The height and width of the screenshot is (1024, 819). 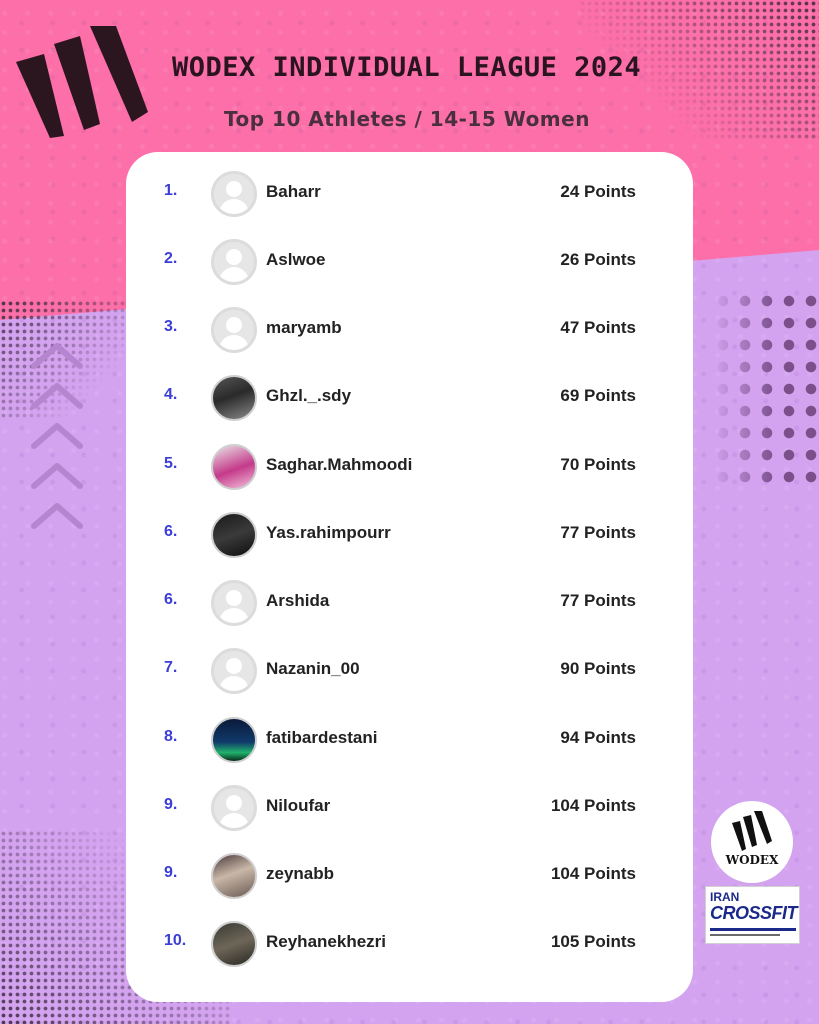 I want to click on athlete-points: 69 Points, so click(x=598, y=395).